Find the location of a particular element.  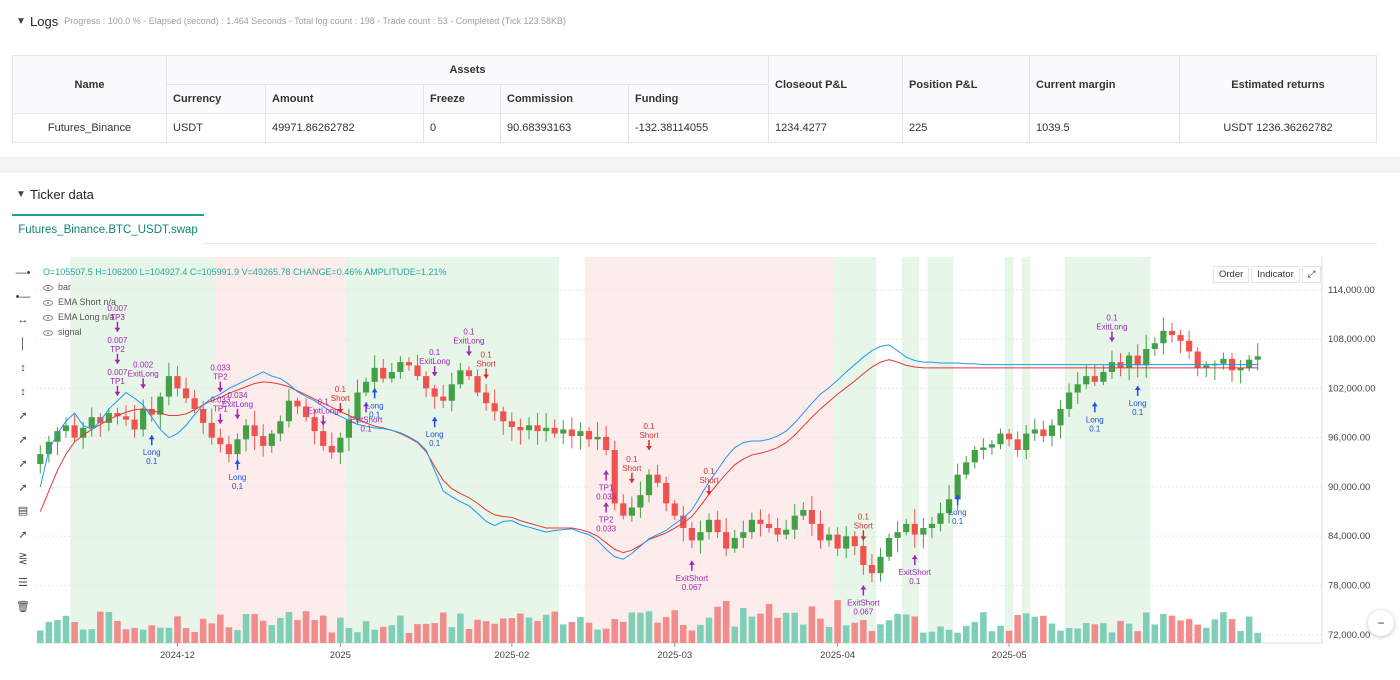

signal-label: 0.033 is located at coordinates (220, 400).